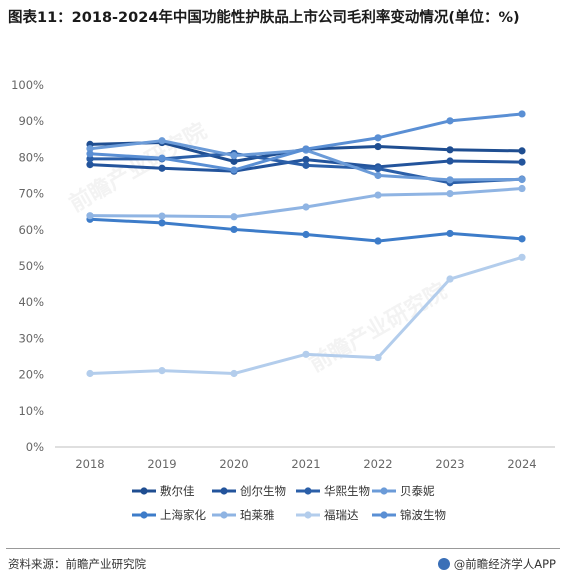 The width and height of the screenshot is (566, 581). I want to click on y-tick-label: 0%, so click(35, 447).